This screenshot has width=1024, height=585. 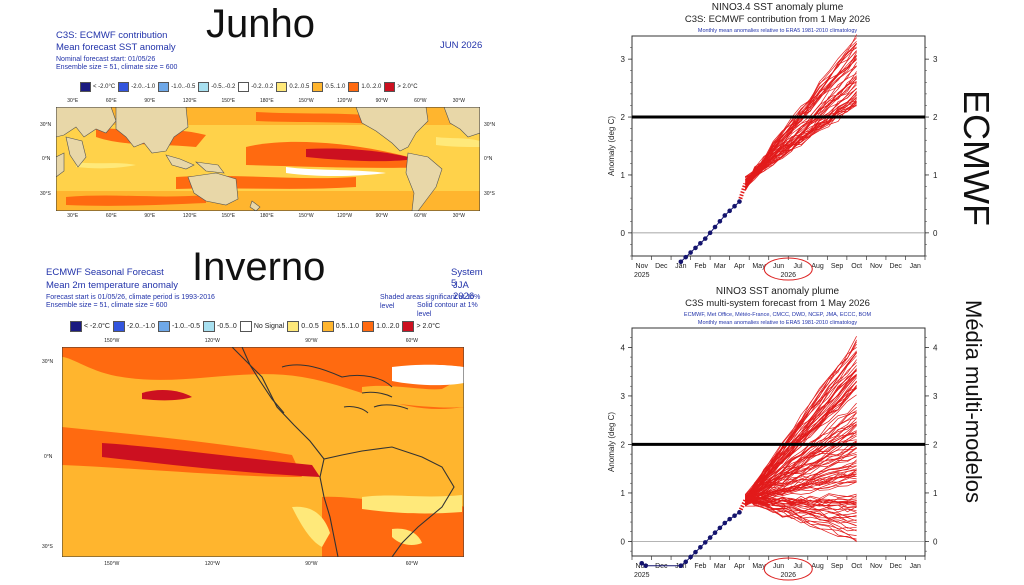 I want to click on map2-lon-bottom: 150°W 120°W 90°W 60°W, so click(x=263, y=565).